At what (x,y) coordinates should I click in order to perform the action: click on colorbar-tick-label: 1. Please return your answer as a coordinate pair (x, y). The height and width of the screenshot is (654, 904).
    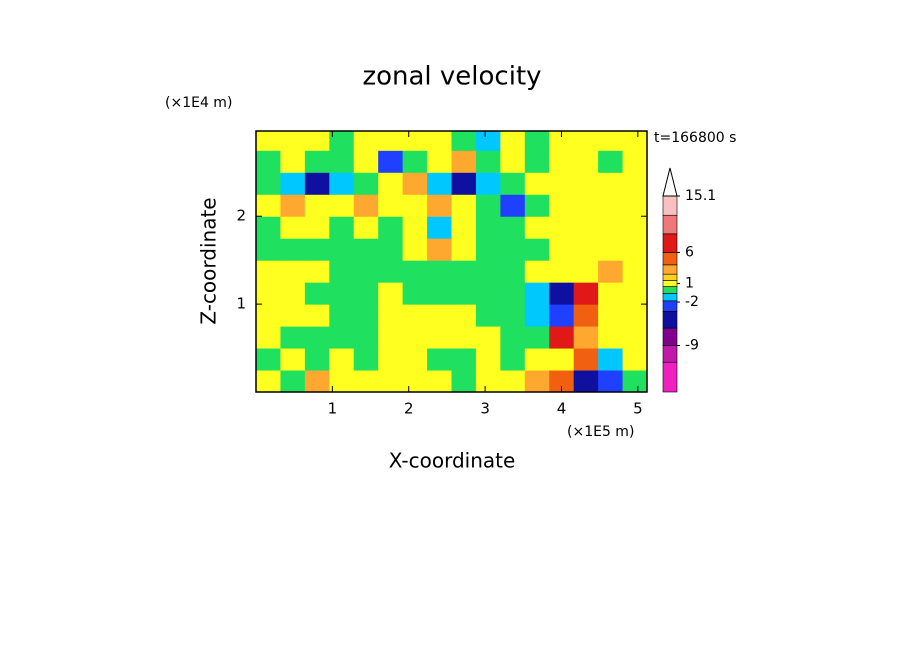
    Looking at the image, I should click on (689, 283).